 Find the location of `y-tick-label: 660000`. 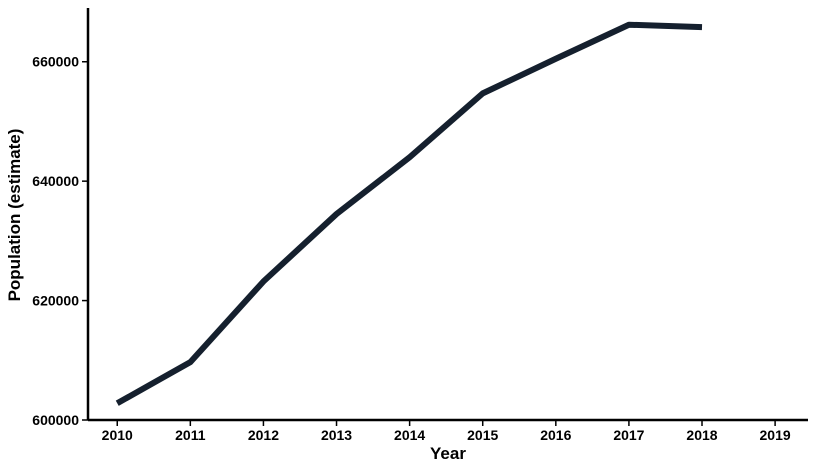

y-tick-label: 660000 is located at coordinates (55, 62).